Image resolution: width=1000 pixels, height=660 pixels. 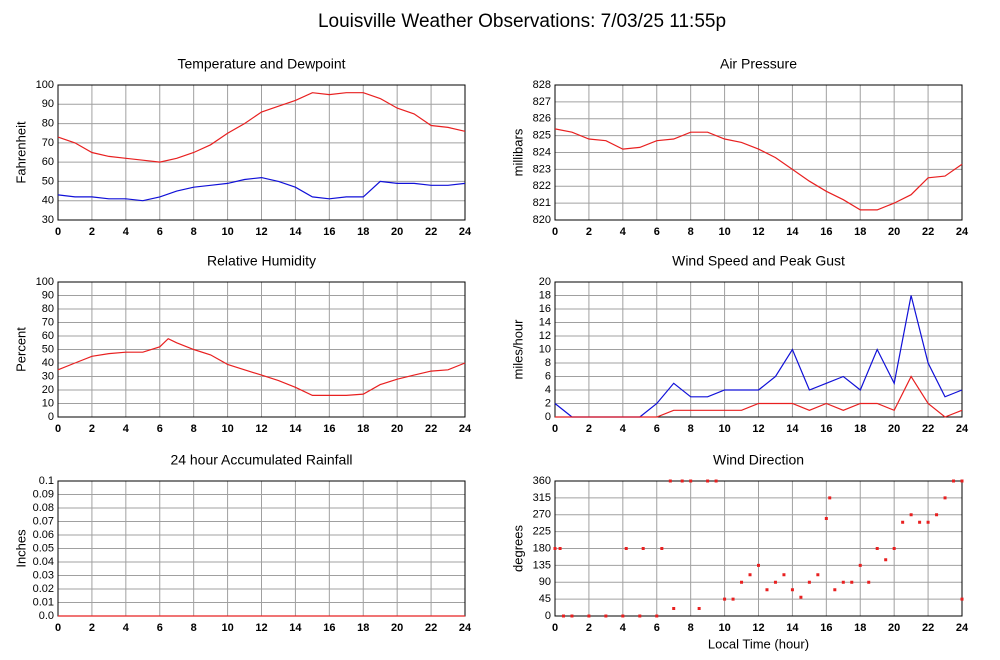 I want to click on y-tick-label: 270, so click(x=542, y=515).